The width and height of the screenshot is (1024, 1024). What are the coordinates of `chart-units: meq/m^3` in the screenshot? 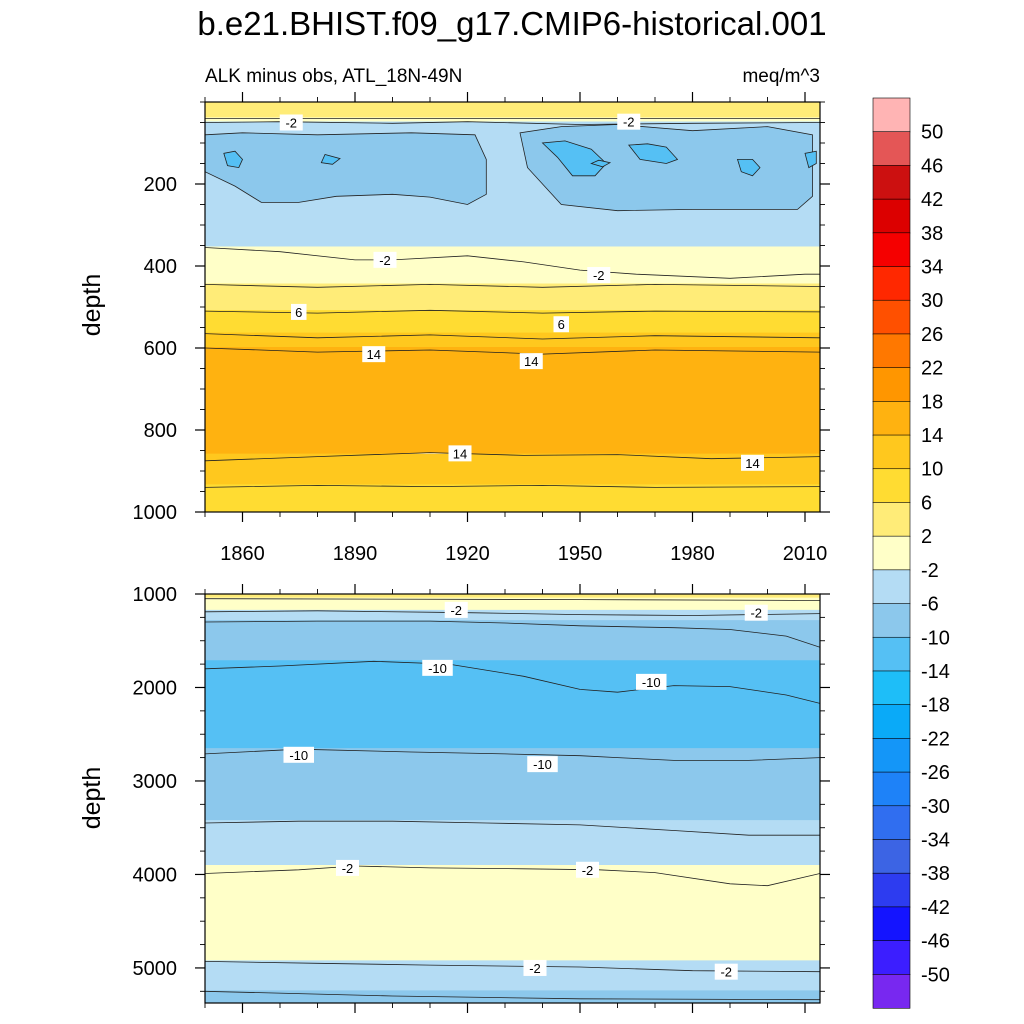 It's located at (781, 76).